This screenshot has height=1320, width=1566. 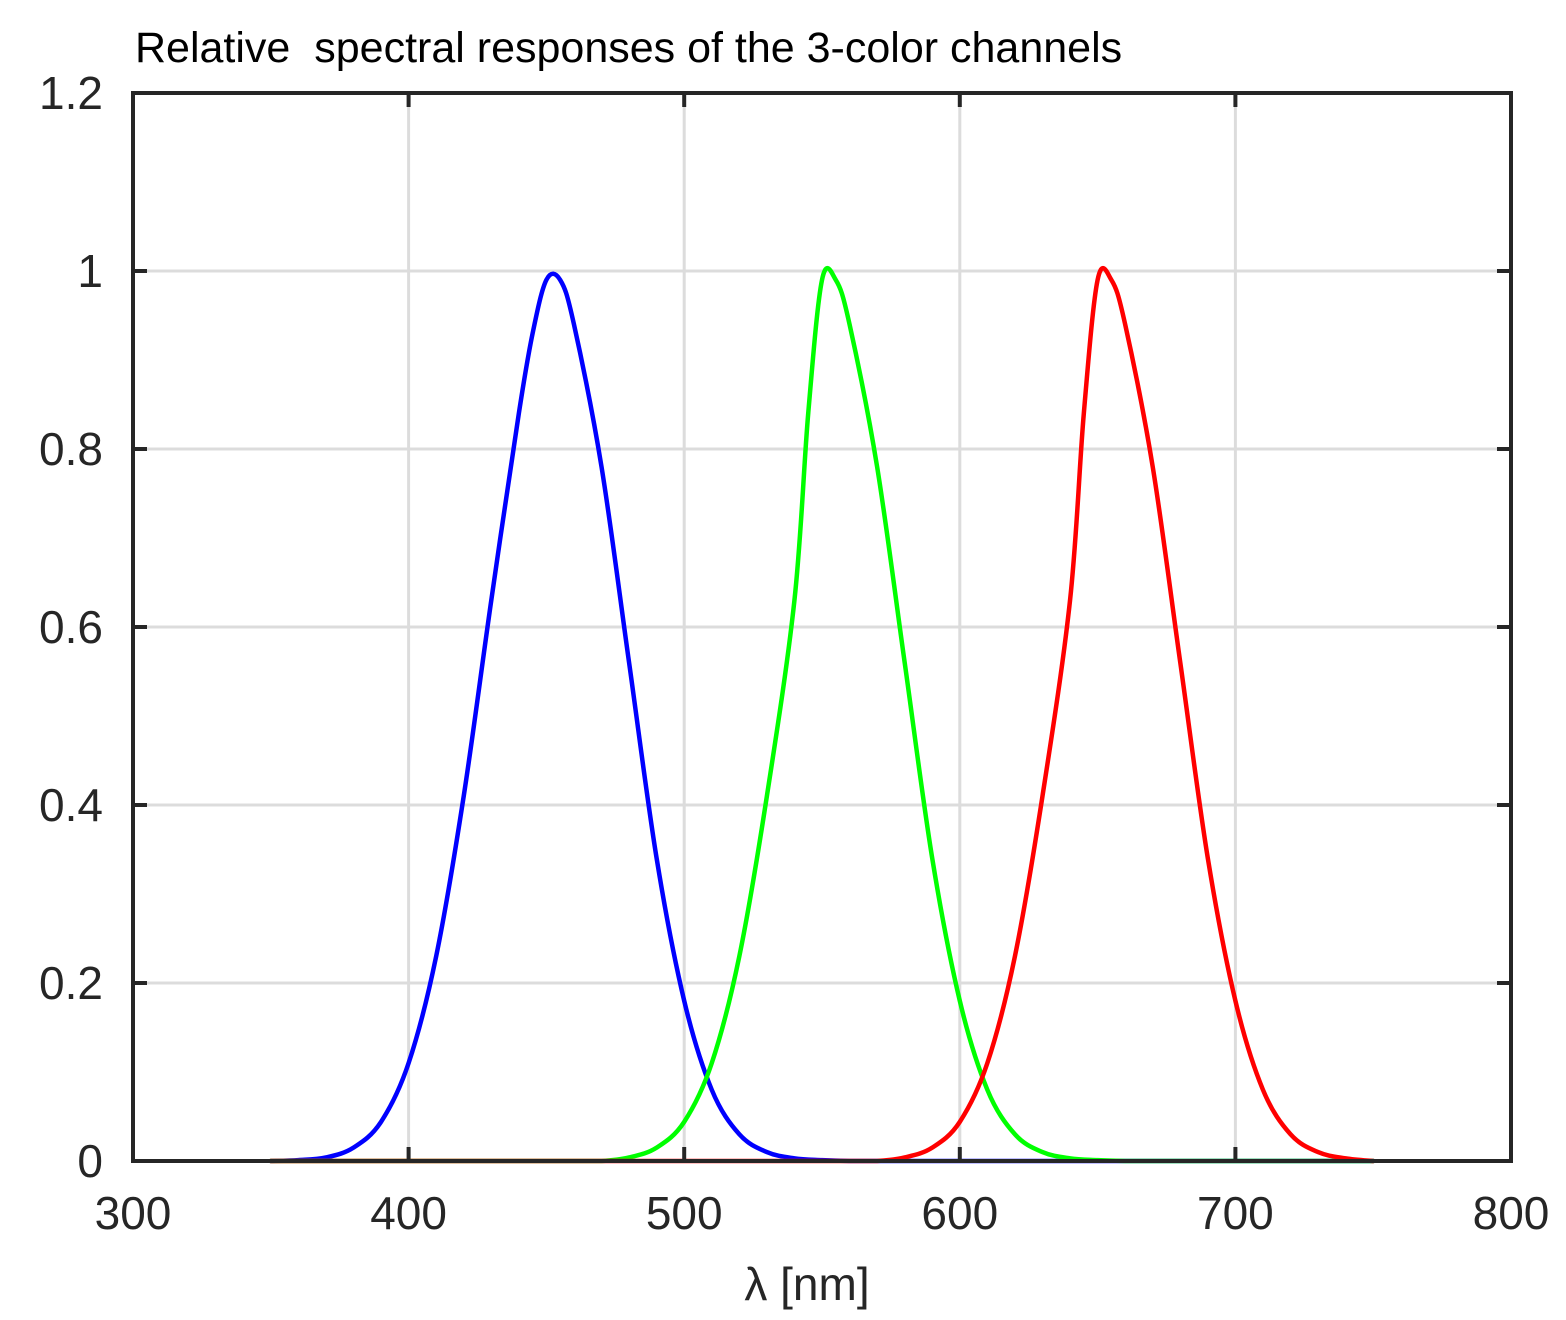 I want to click on y-tick-label: 0.4, so click(x=71, y=805).